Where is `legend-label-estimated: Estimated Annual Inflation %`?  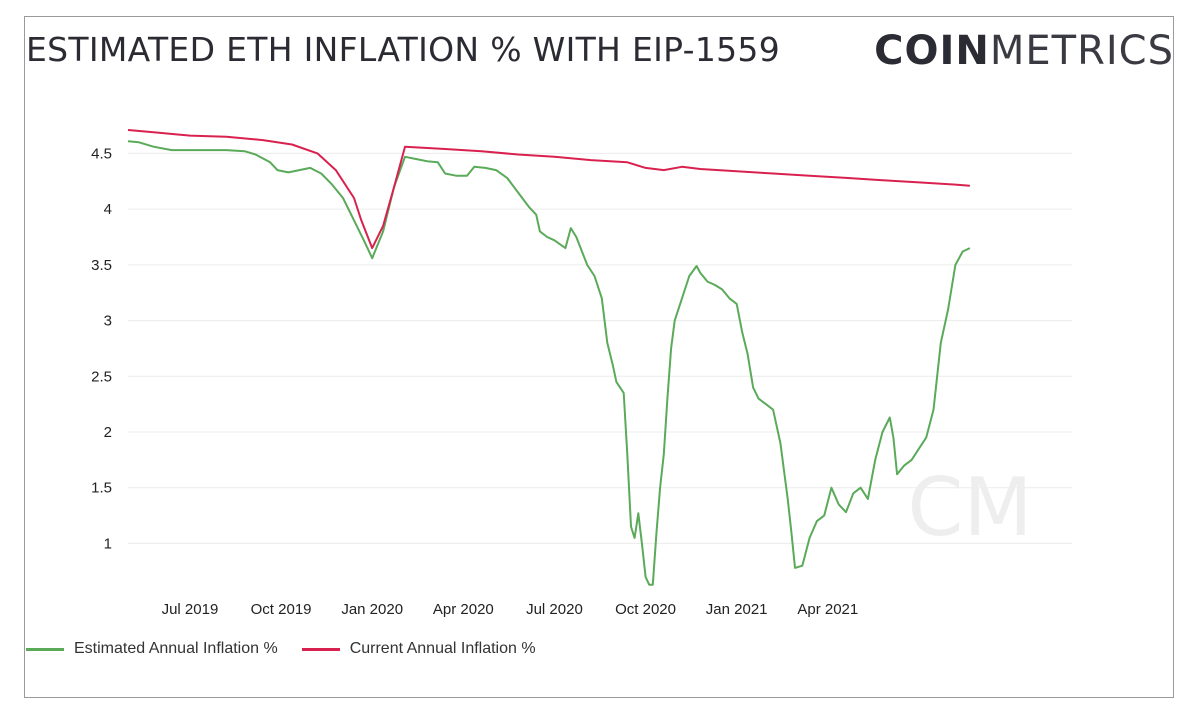
legend-label-estimated: Estimated Annual Inflation % is located at coordinates (176, 648).